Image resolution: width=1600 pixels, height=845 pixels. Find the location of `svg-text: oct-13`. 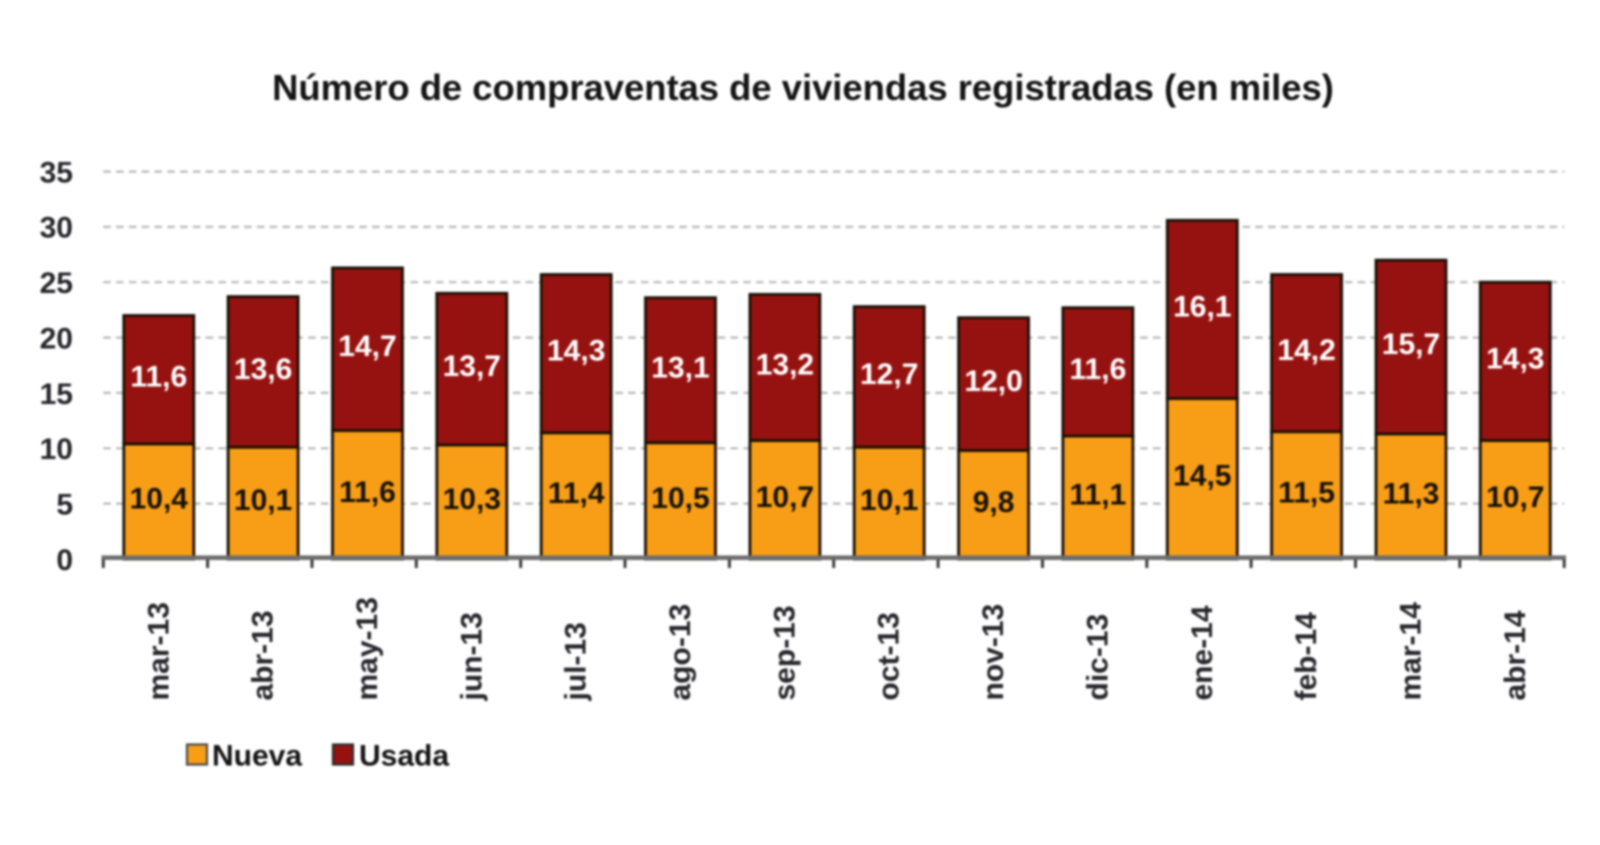

svg-text: oct-13 is located at coordinates (889, 656).